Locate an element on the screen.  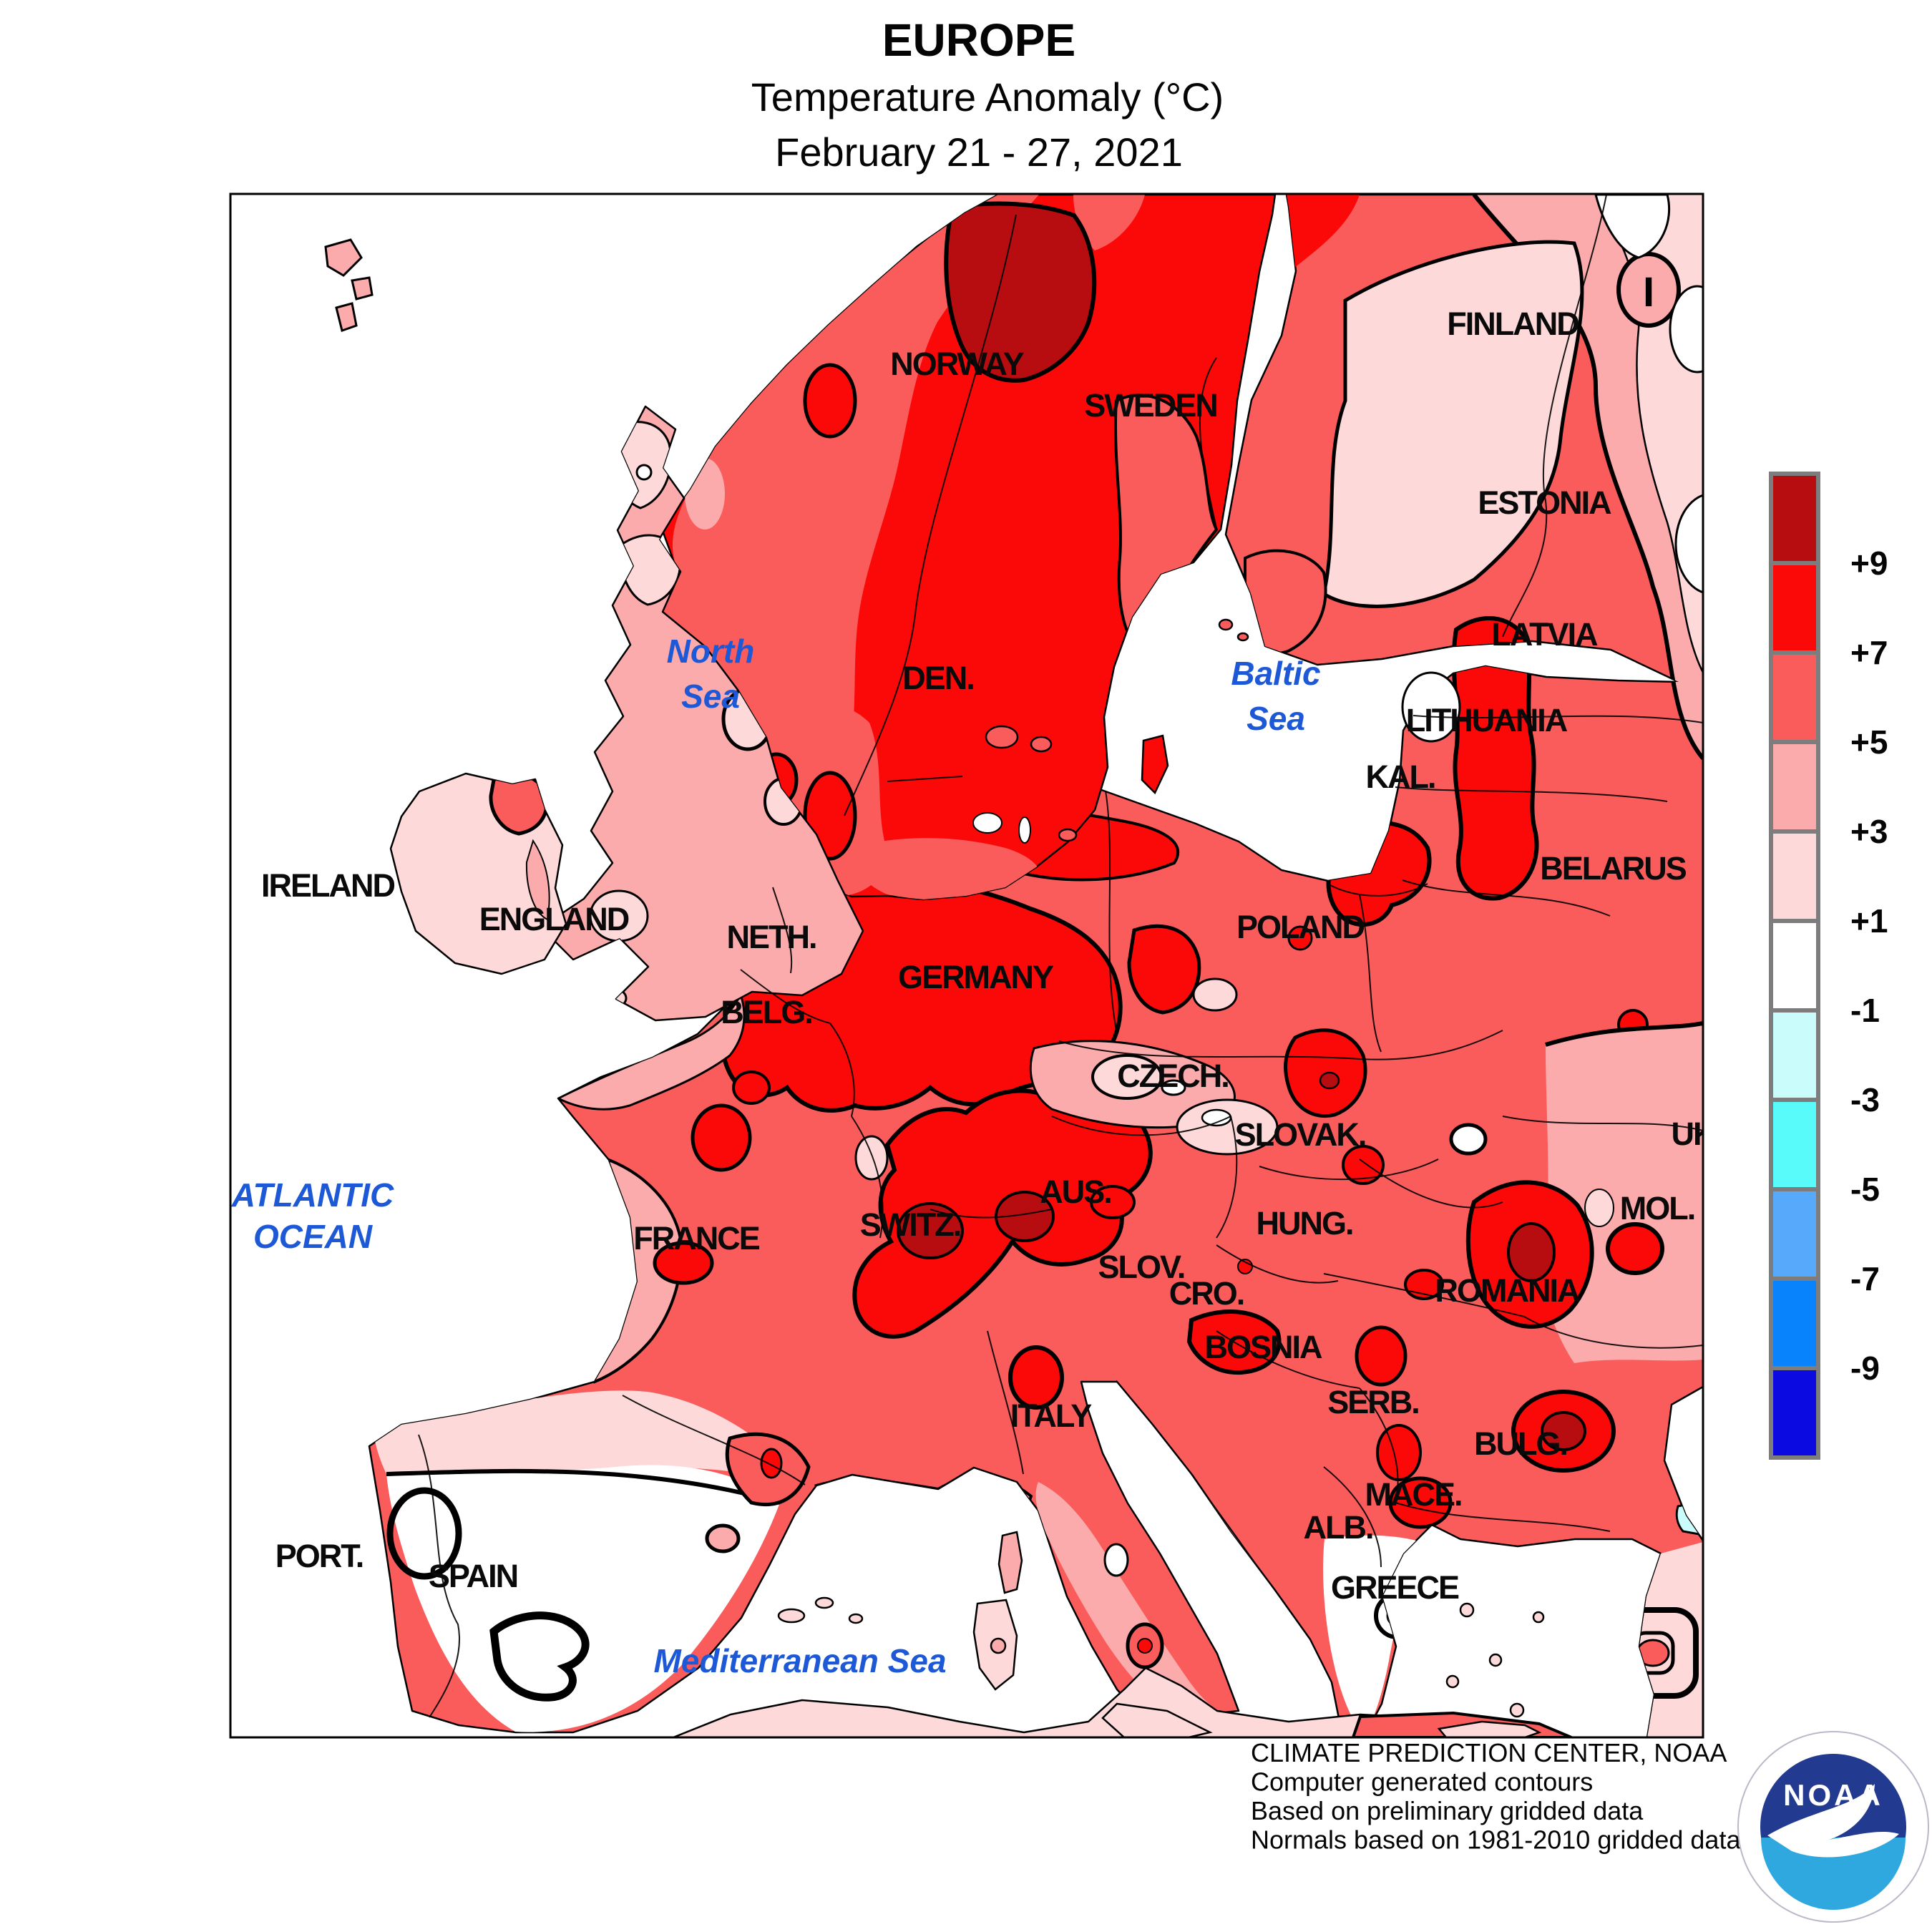
country-label-latvia: LATVIA is located at coordinates (1544, 634).